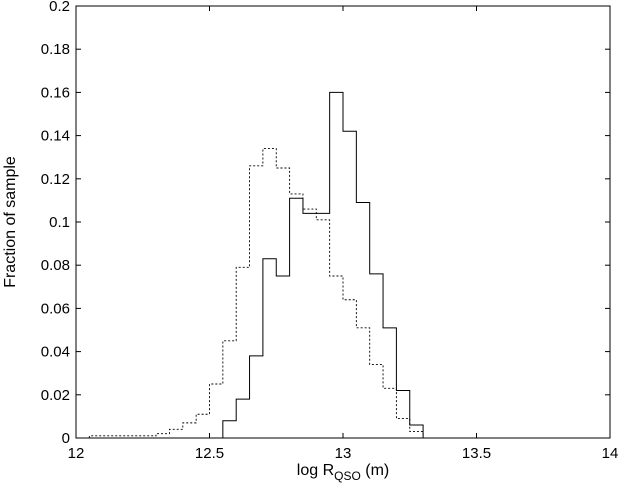  I want to click on x-tick-label: 12, so click(76, 453).